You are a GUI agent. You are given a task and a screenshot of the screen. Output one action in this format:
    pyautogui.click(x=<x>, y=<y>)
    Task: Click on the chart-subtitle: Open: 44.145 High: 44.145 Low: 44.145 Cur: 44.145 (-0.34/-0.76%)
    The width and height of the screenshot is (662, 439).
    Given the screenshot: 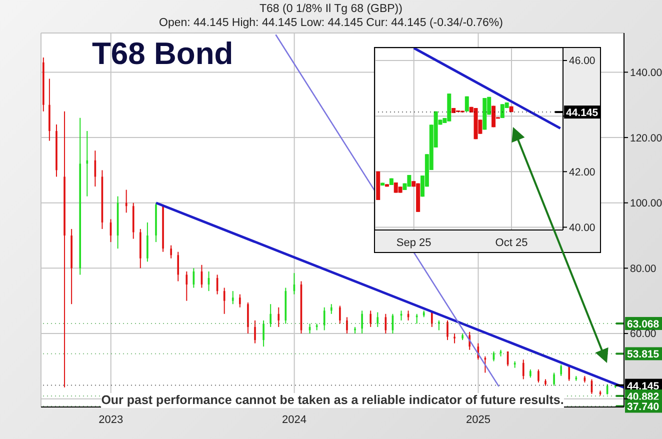 What is the action you would take?
    pyautogui.click(x=331, y=23)
    